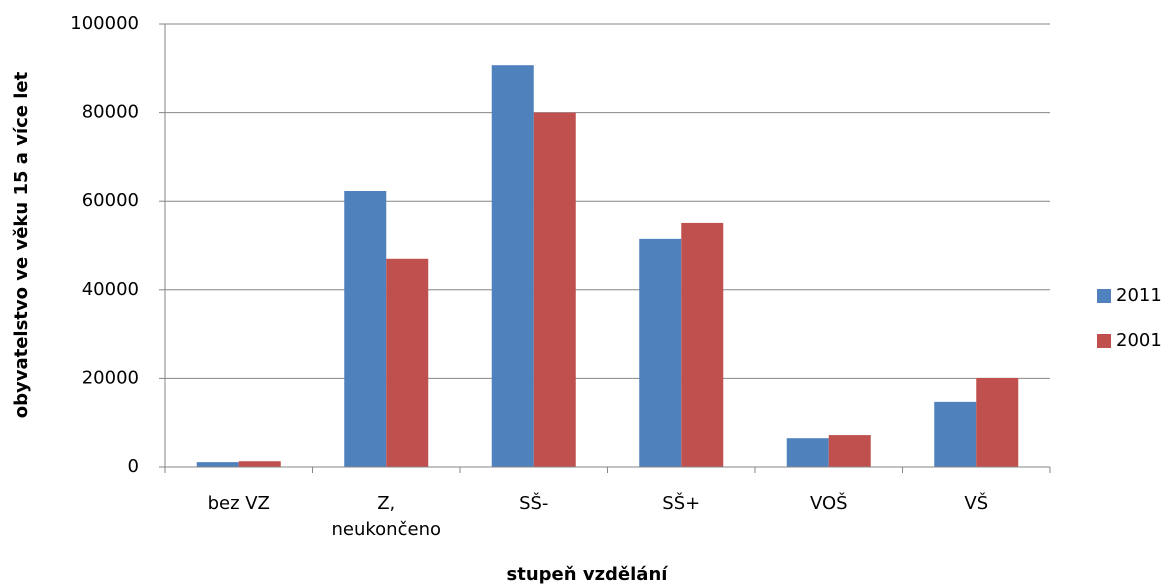  Describe the element at coordinates (1139, 340) in the screenshot. I see `legend-label: 2001` at that location.